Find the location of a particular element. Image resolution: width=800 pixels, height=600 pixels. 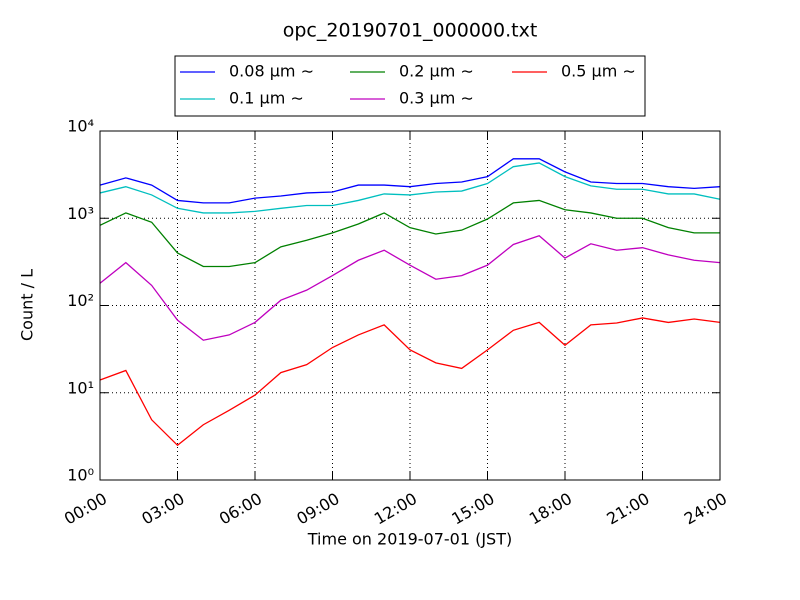

legend is located at coordinates (410, 86).